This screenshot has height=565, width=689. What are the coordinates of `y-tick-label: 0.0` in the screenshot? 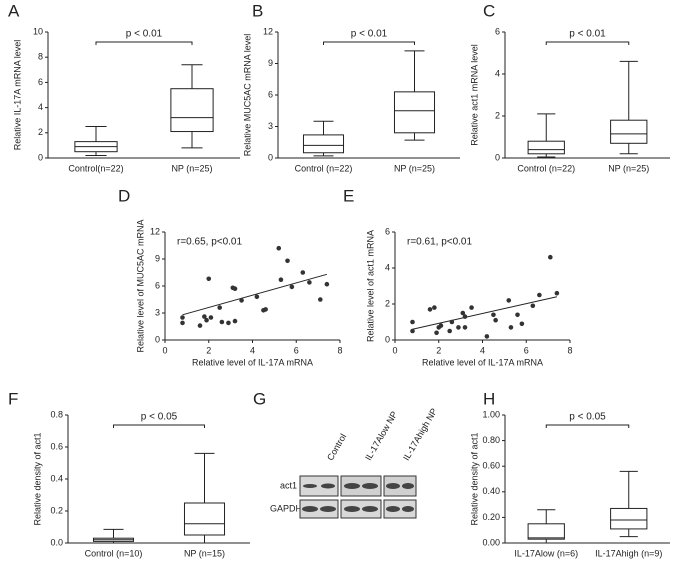 It's located at (56, 542).